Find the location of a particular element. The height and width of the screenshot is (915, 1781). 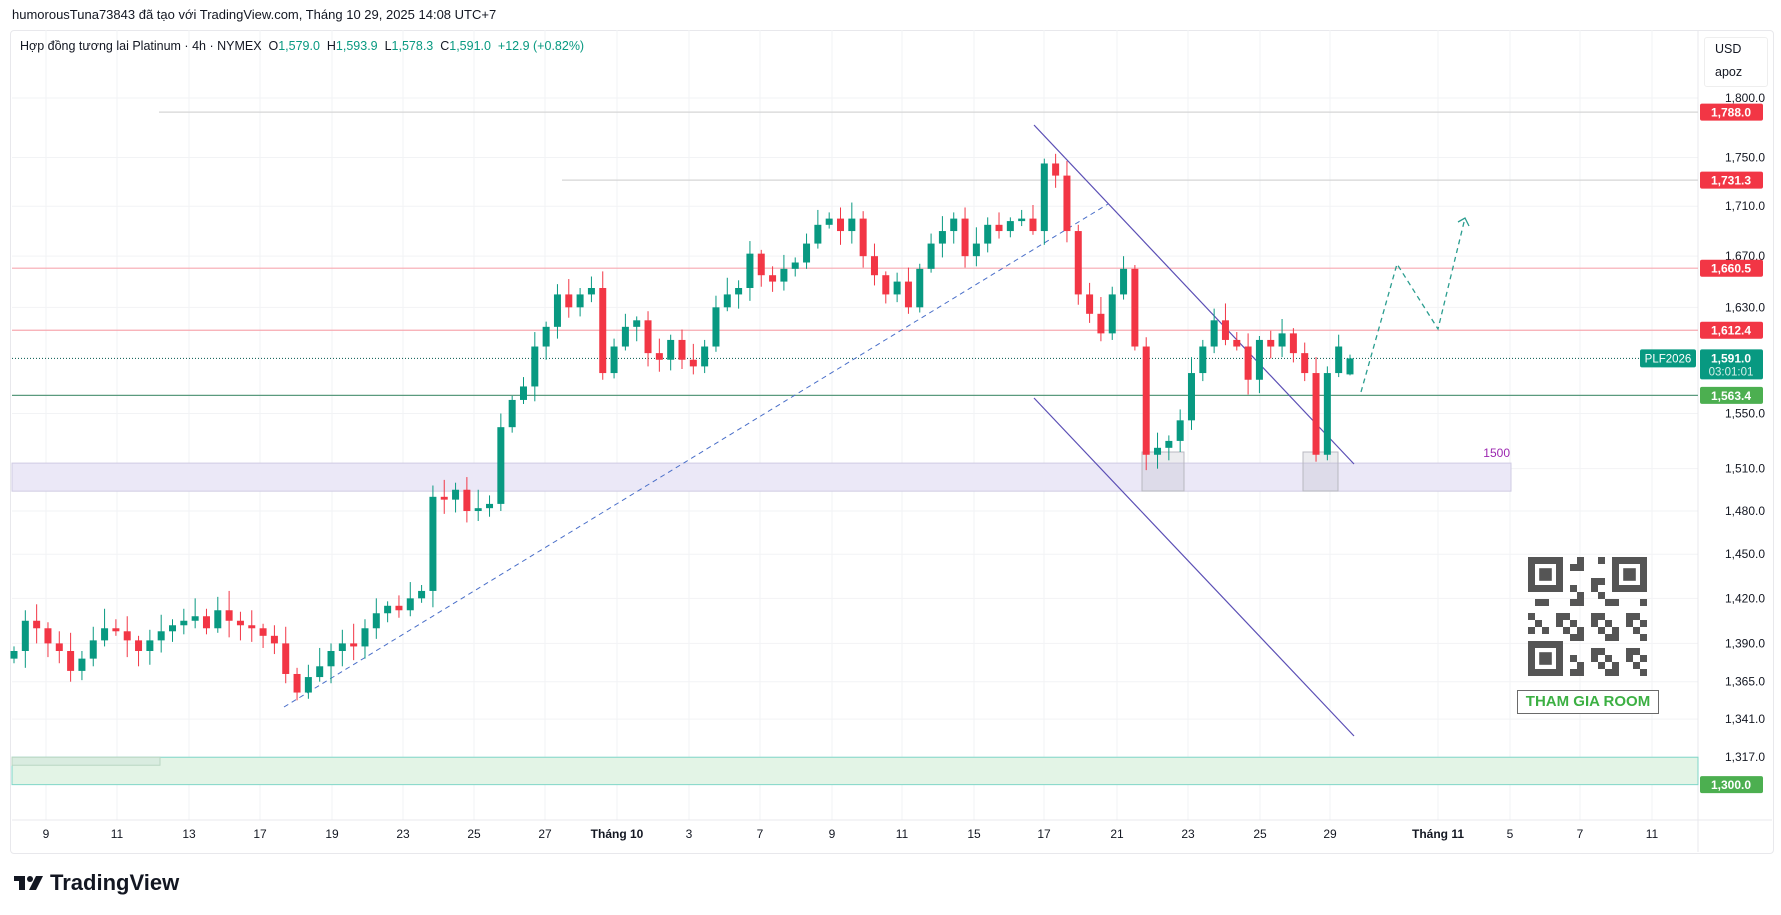

x-tick-label: 3 is located at coordinates (689, 834).